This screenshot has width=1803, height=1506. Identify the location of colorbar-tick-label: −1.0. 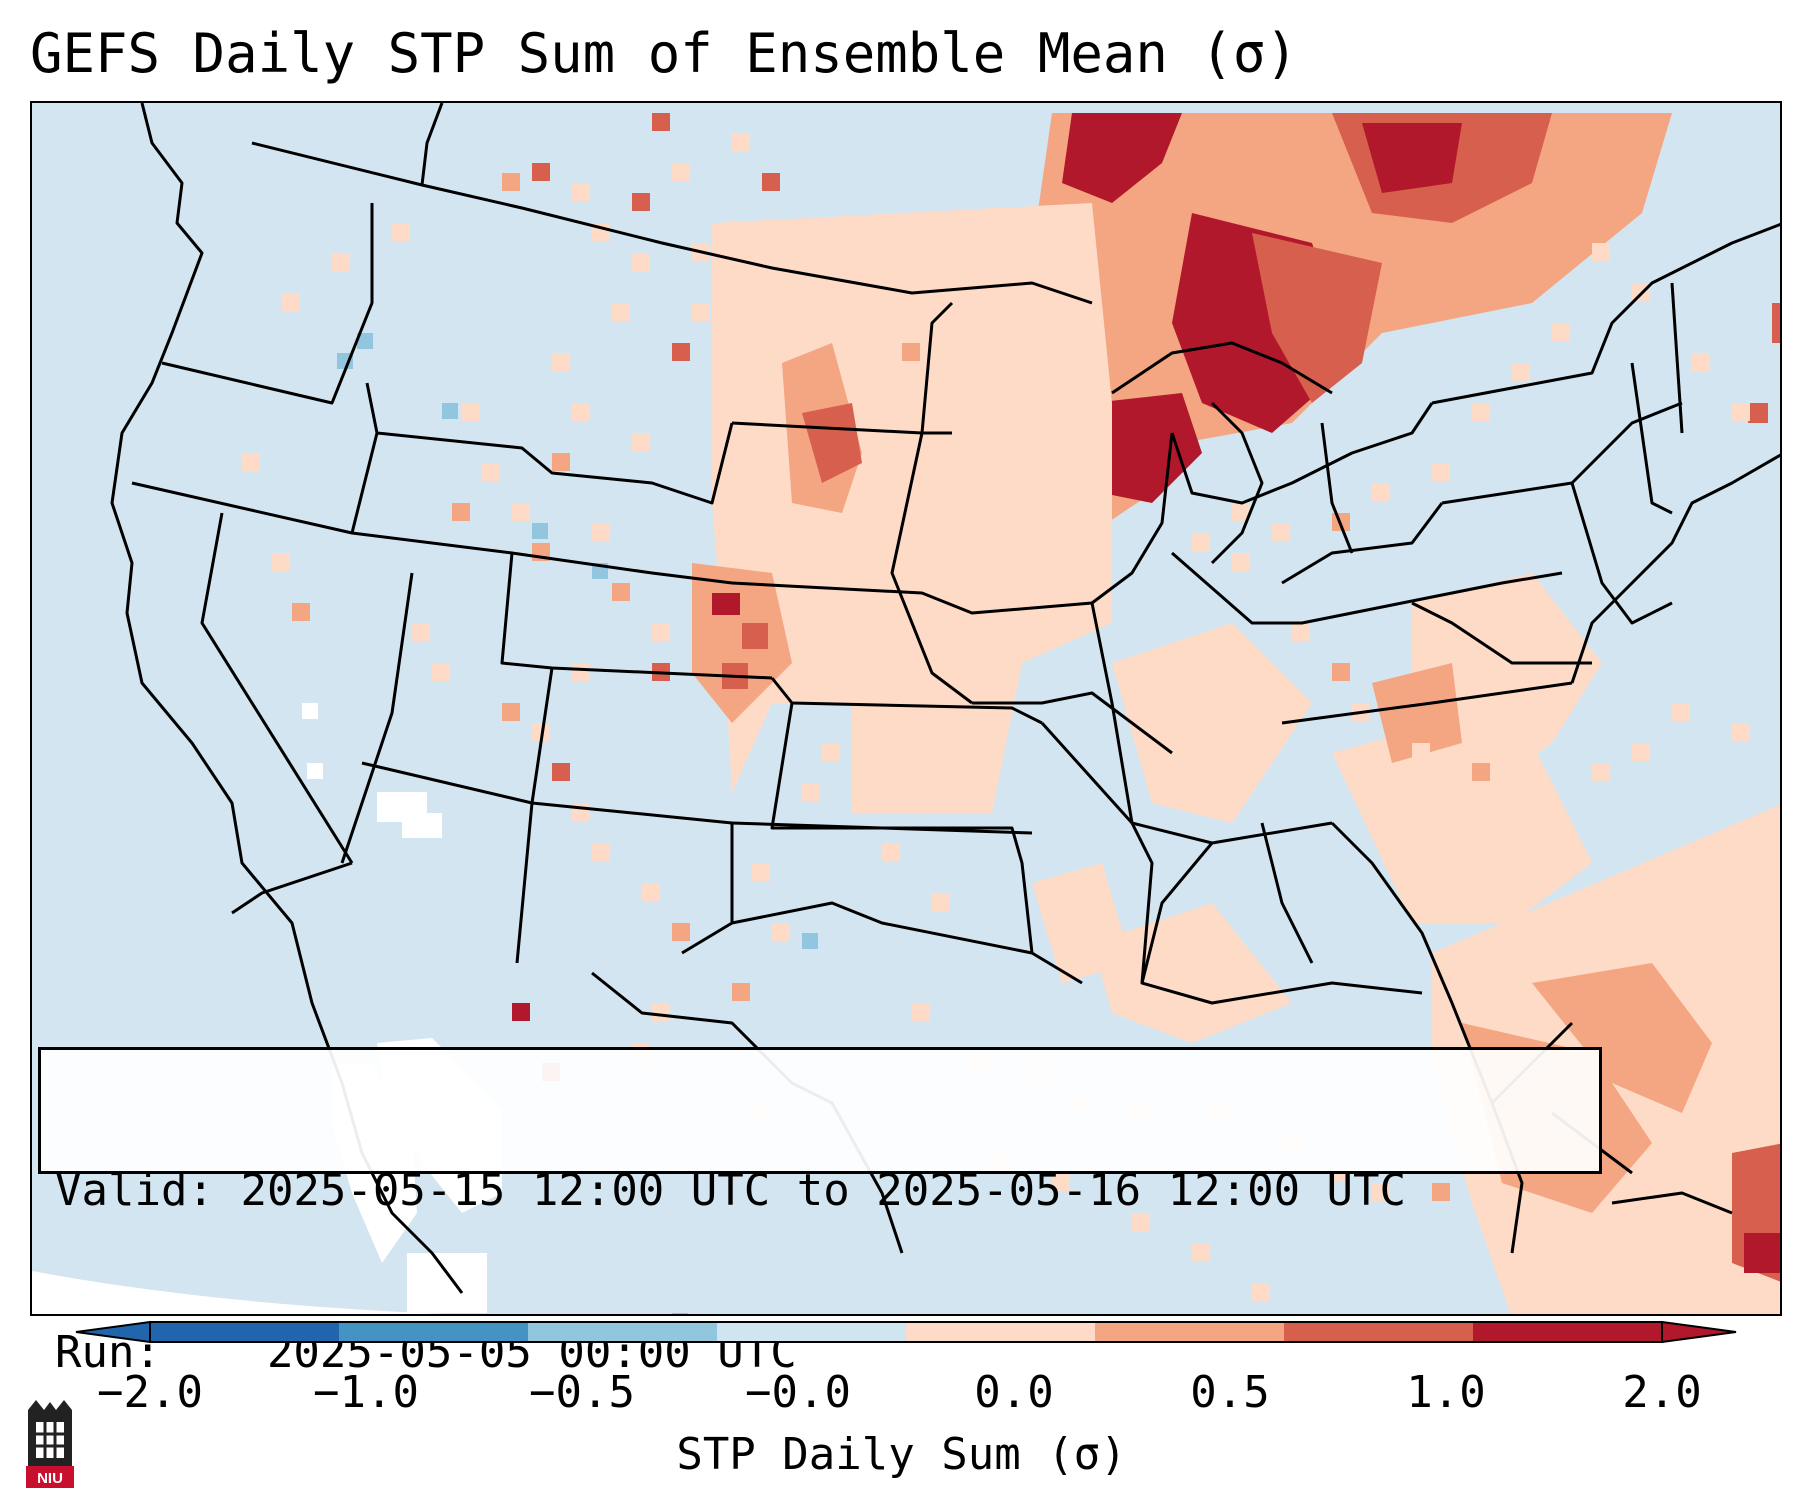
(366, 1392).